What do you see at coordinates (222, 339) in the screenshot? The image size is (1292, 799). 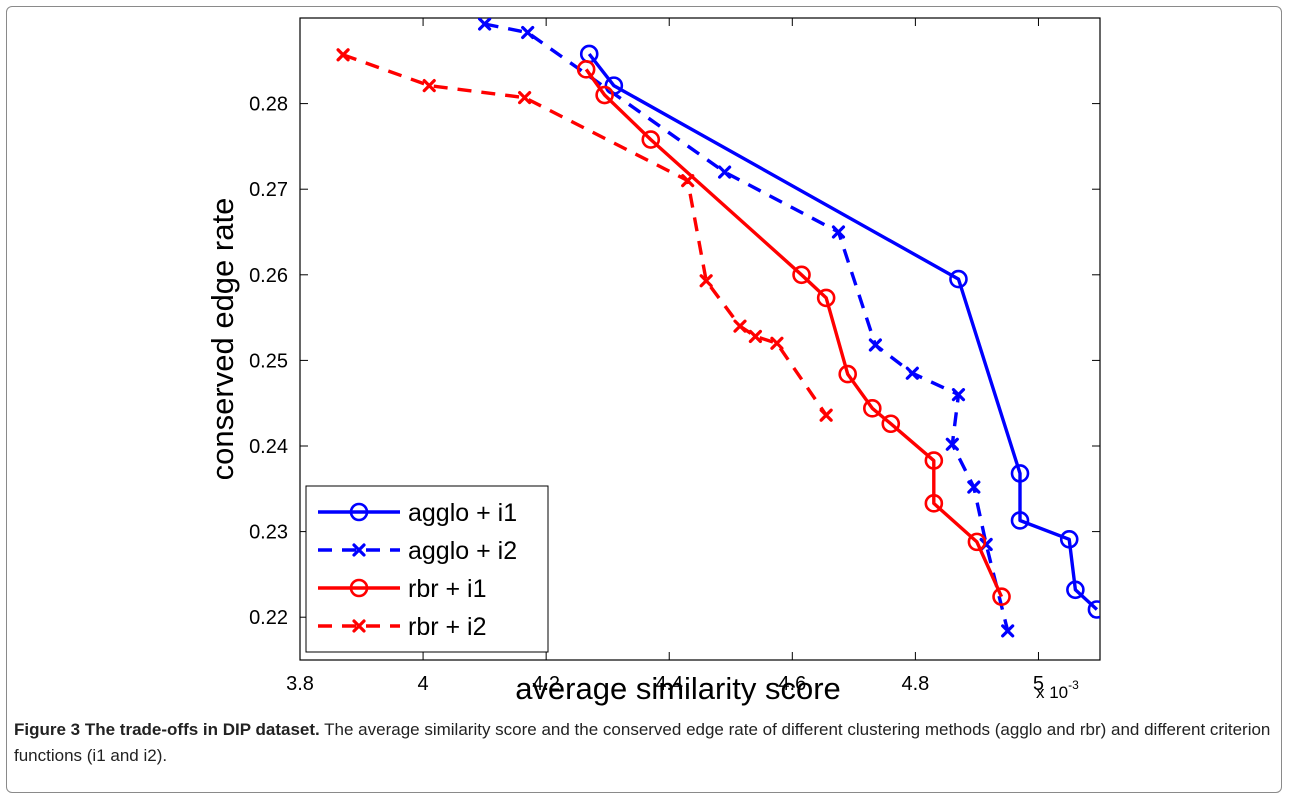 I see `y-axis-label: conserved edge rate` at bounding box center [222, 339].